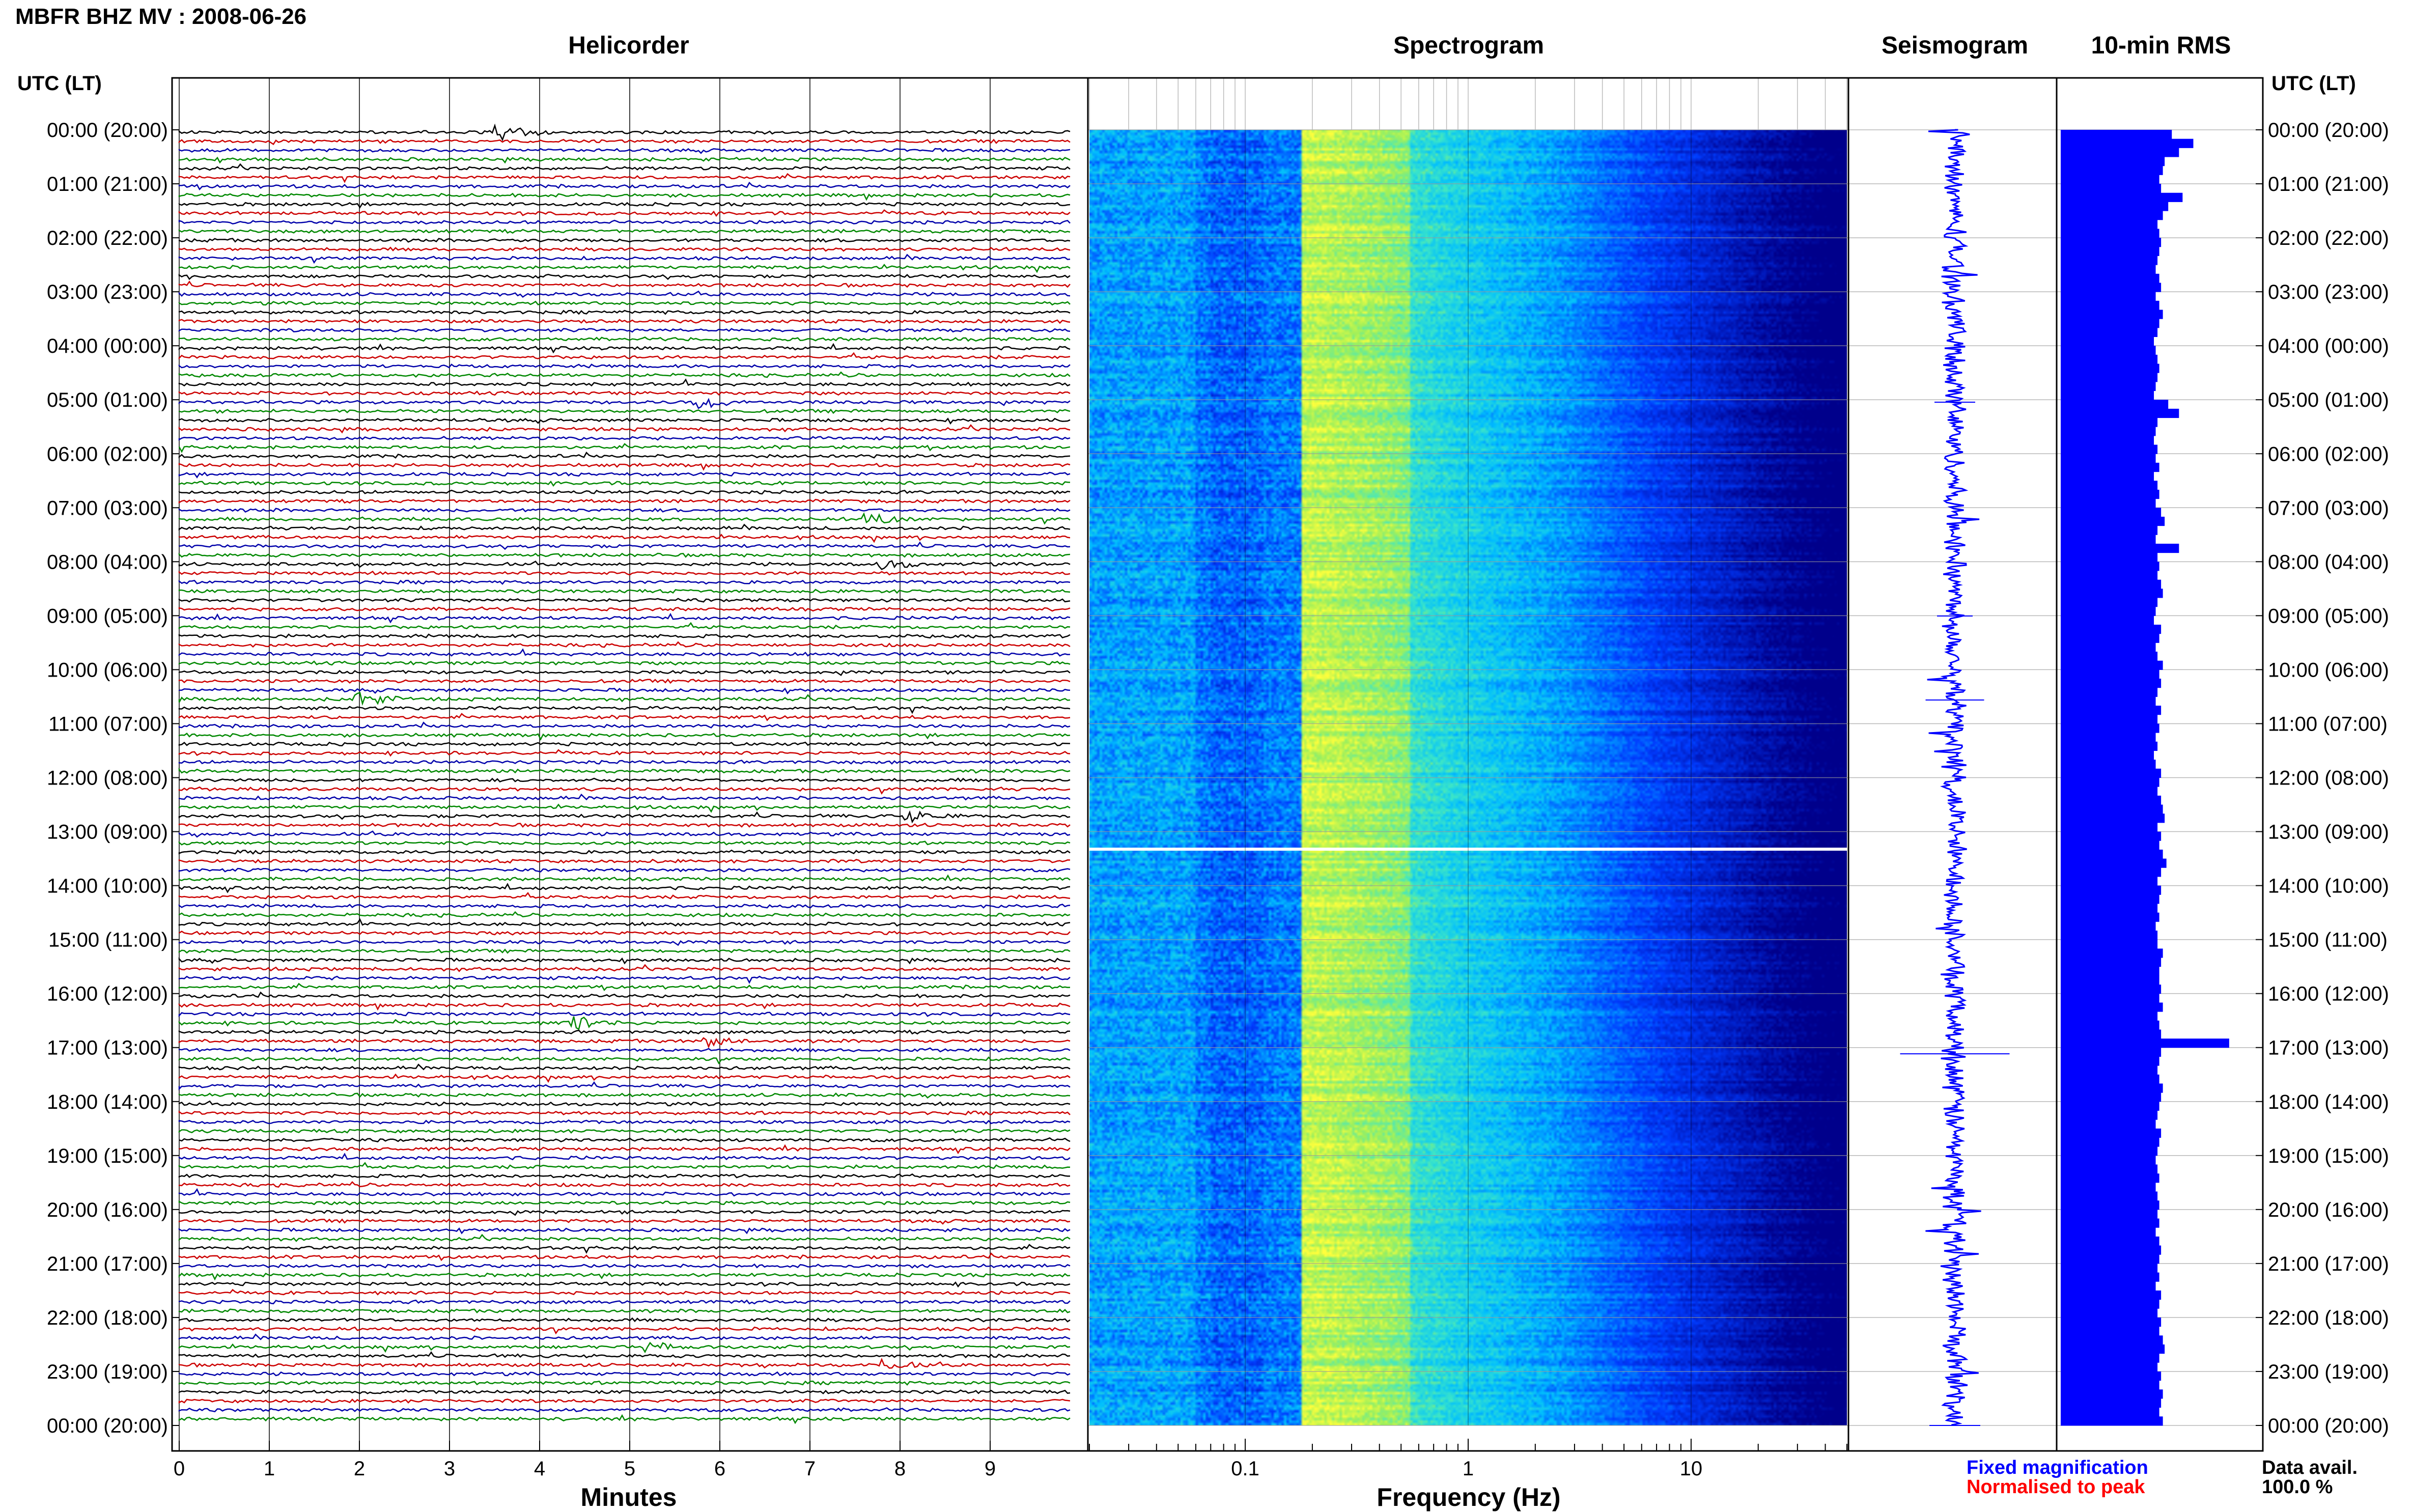 Image resolution: width=2413 pixels, height=1512 pixels. What do you see at coordinates (2328, 778) in the screenshot?
I see `utc-label-right: 12:00 (08:00)` at bounding box center [2328, 778].